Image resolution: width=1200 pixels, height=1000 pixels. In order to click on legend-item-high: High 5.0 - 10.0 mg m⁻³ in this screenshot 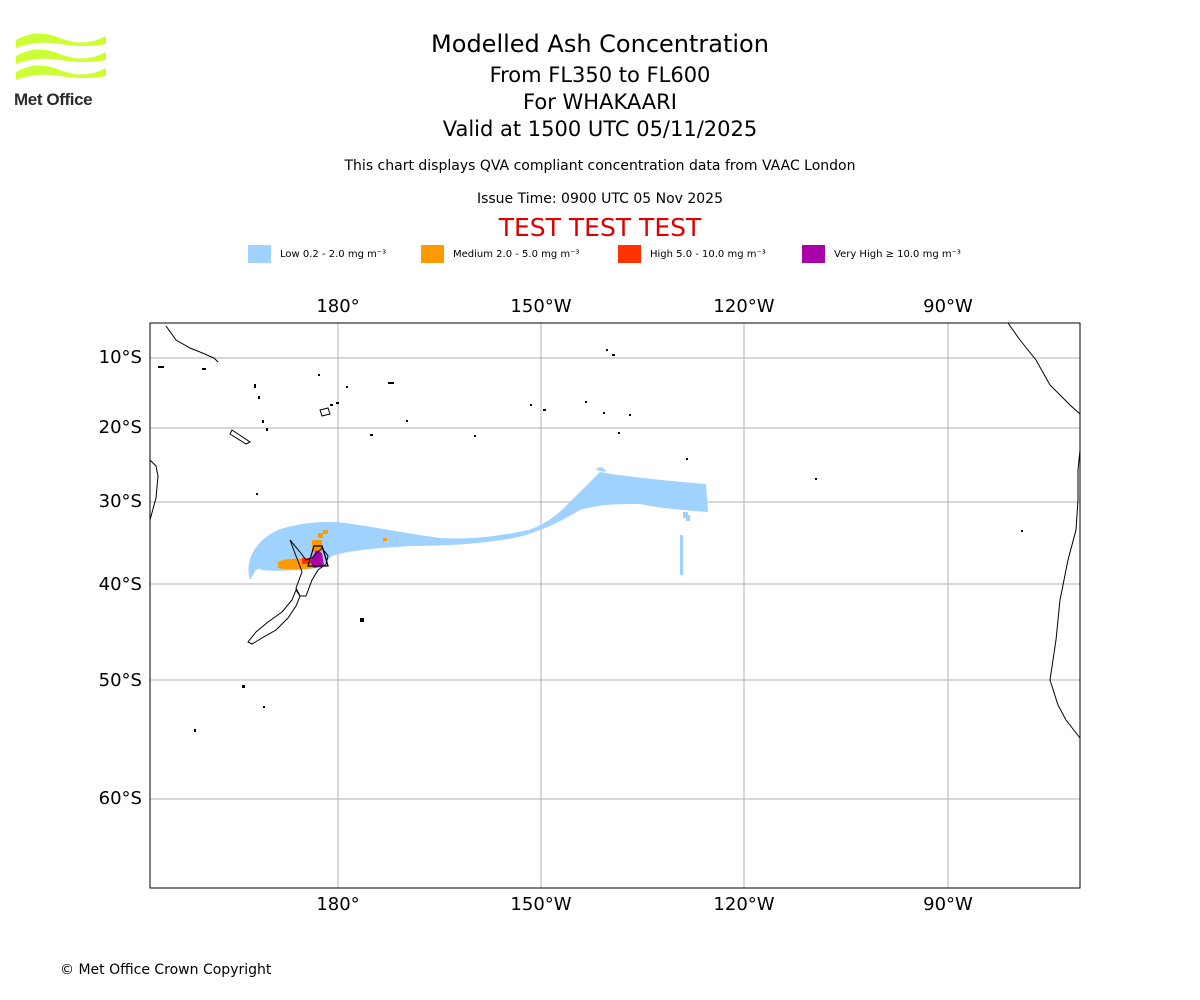, I will do `click(692, 254)`.